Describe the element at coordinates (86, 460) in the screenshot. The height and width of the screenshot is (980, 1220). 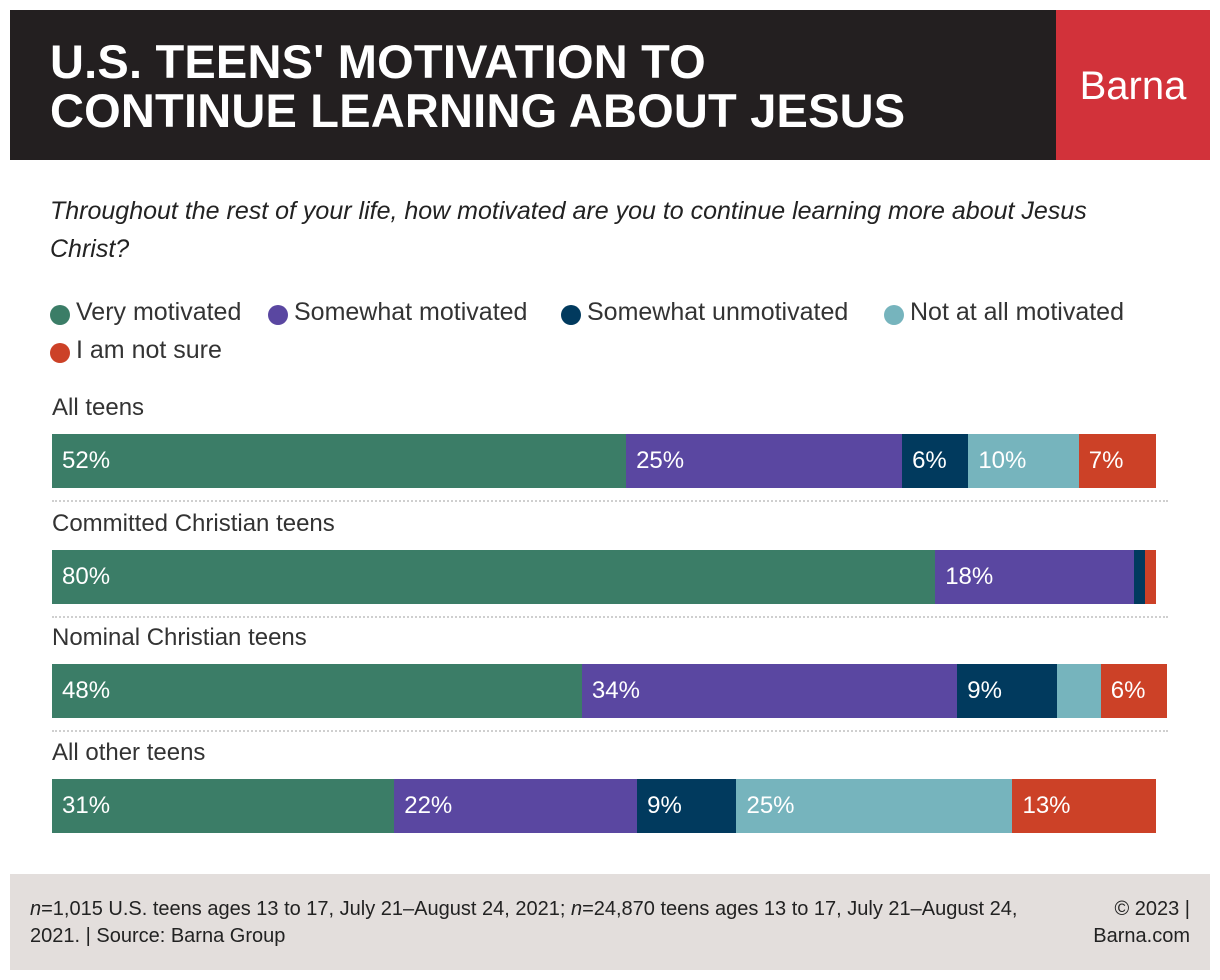
I see `data-label: 52%` at that location.